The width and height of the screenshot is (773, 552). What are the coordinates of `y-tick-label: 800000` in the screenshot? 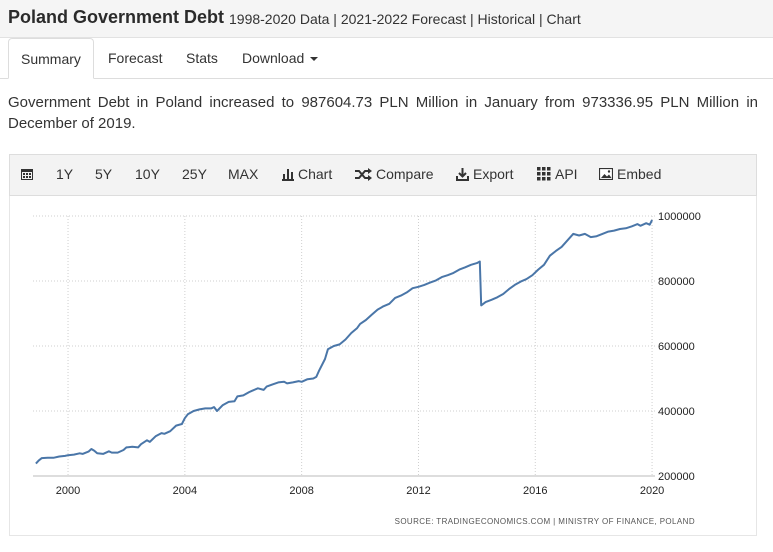 It's located at (676, 282).